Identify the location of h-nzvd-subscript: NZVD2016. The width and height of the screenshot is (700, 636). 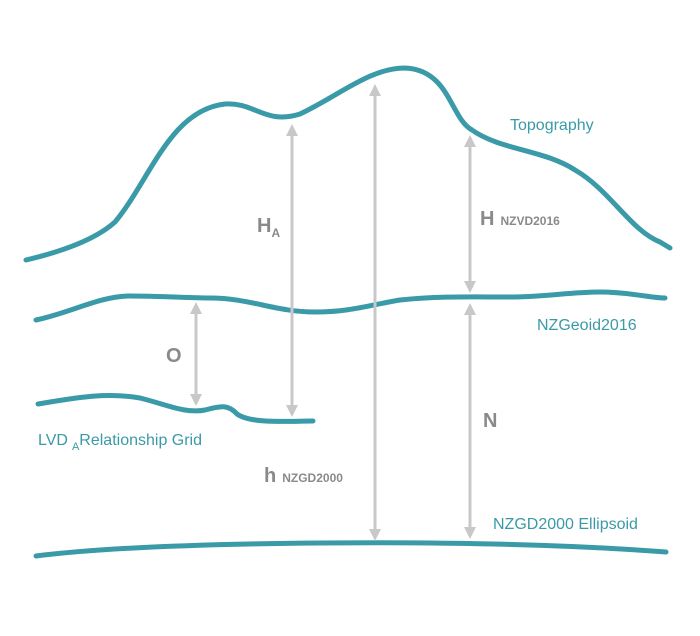
(530, 221).